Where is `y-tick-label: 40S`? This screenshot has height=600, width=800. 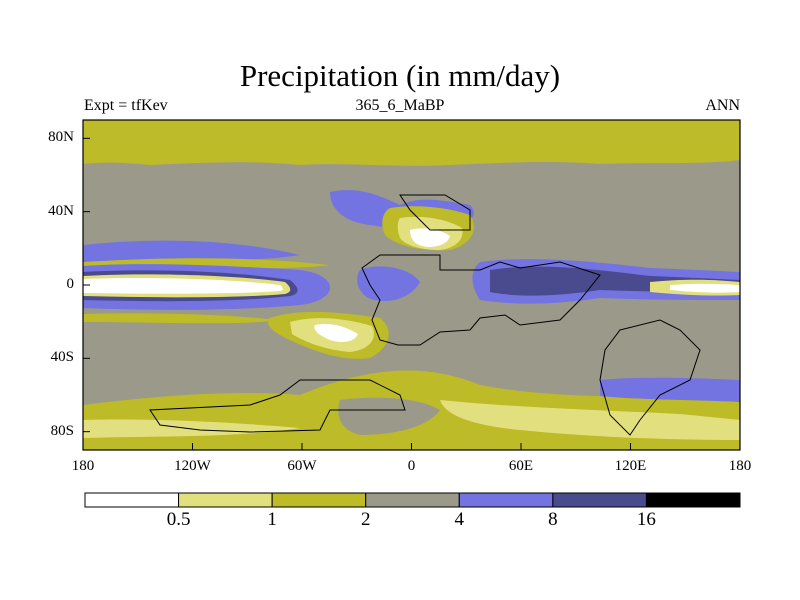
y-tick-label: 40S is located at coordinates (62, 357).